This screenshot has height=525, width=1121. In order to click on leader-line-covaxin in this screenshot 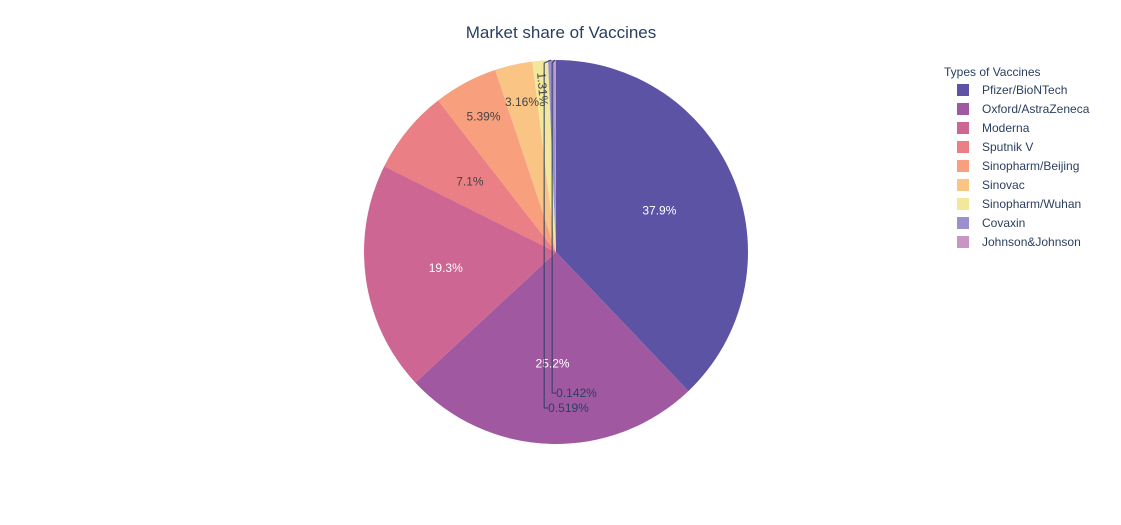, I will do `click(547, 234)`.